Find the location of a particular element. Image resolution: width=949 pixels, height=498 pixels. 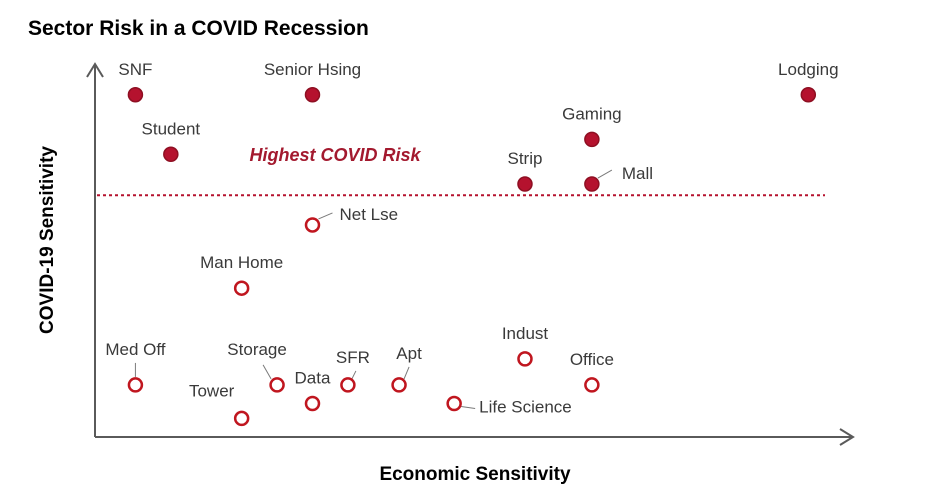

leader-line-sfr is located at coordinates (354, 375).